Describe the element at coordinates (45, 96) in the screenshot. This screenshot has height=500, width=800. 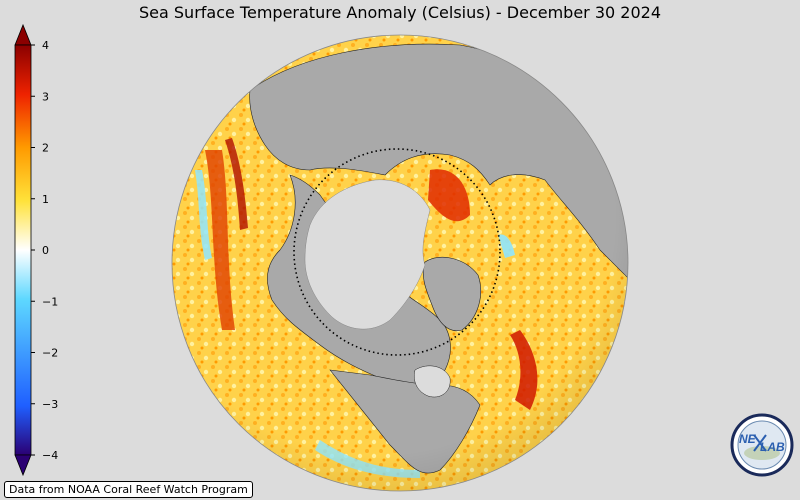
I see `colorbar-tick-label: 3` at that location.